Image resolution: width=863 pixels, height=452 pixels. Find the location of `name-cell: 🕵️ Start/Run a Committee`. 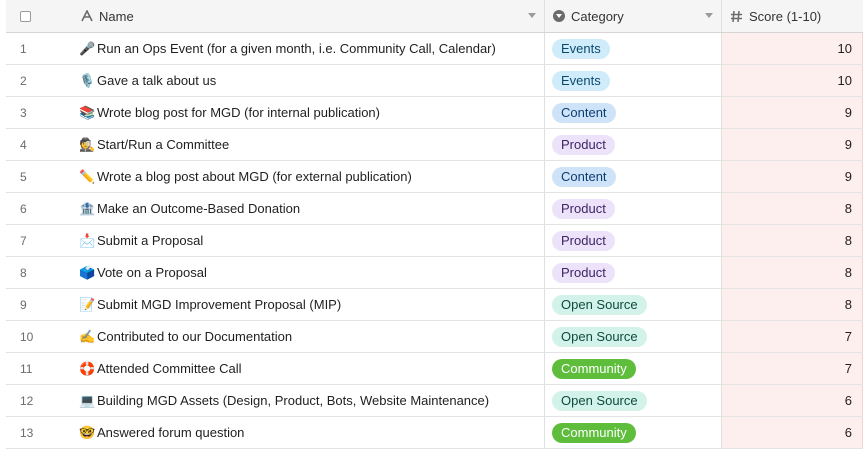

name-cell: 🕵️ Start/Run a Committee is located at coordinates (309, 144).